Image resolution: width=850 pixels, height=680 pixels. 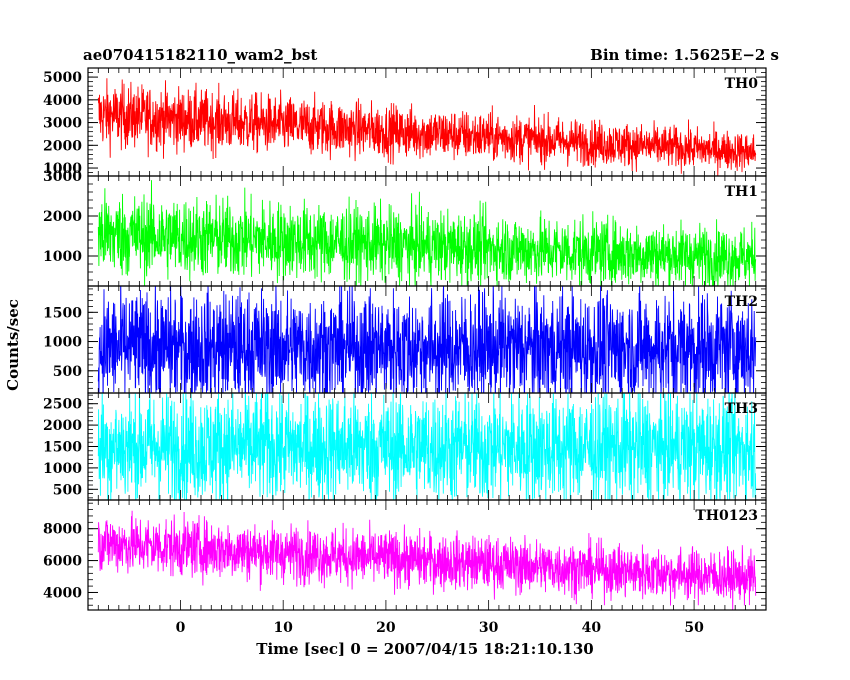 What do you see at coordinates (62, 78) in the screenshot?
I see `y-tick-label: 5000` at bounding box center [62, 78].